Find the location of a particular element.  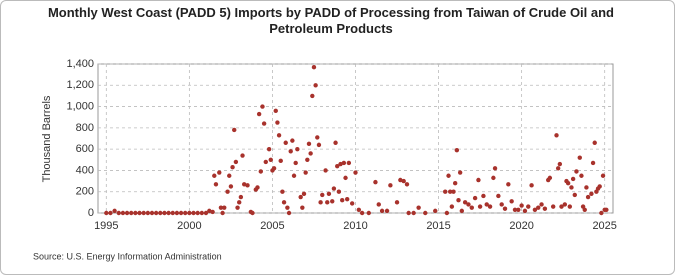

y-axis-label: Thousand Barrels is located at coordinates (47, 138).